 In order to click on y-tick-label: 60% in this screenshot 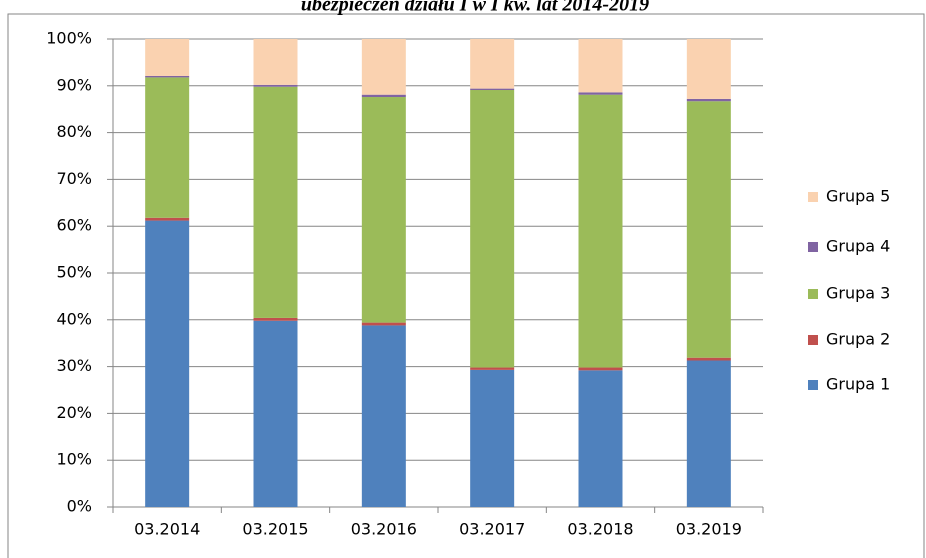, I will do `click(74, 225)`.